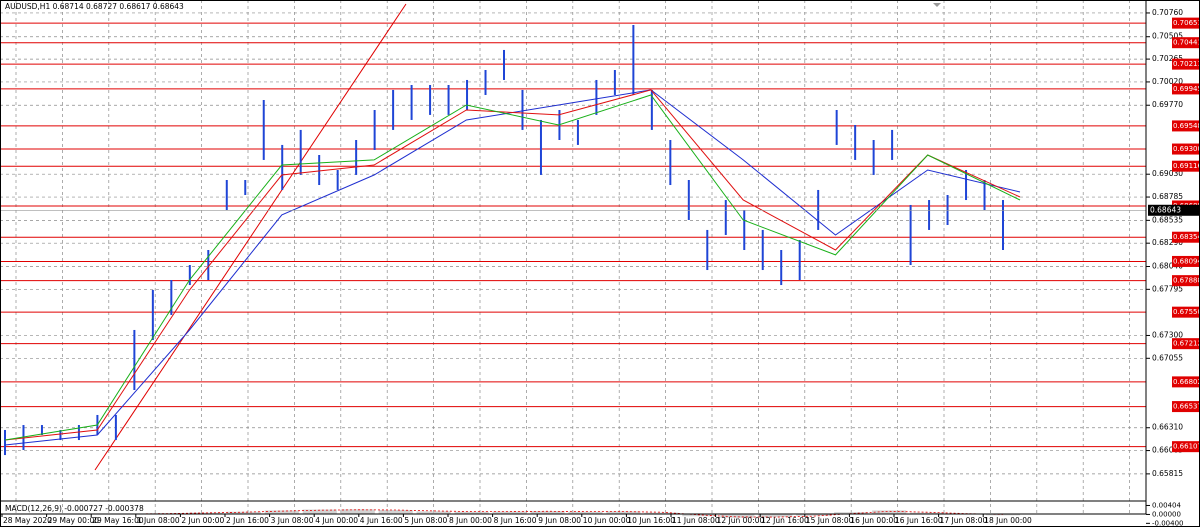 This screenshot has width=1200, height=527. I want to click on level-label: 0.68094, so click(1186, 261).